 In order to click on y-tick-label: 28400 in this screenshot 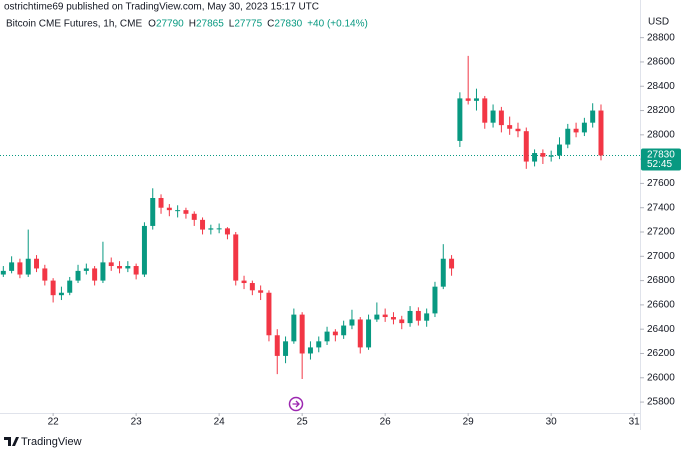, I will do `click(661, 86)`.